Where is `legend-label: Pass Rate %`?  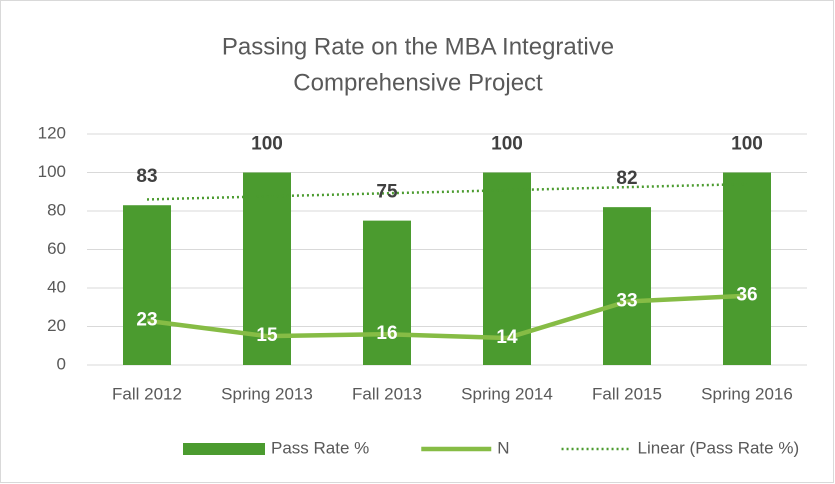 legend-label: Pass Rate % is located at coordinates (320, 447).